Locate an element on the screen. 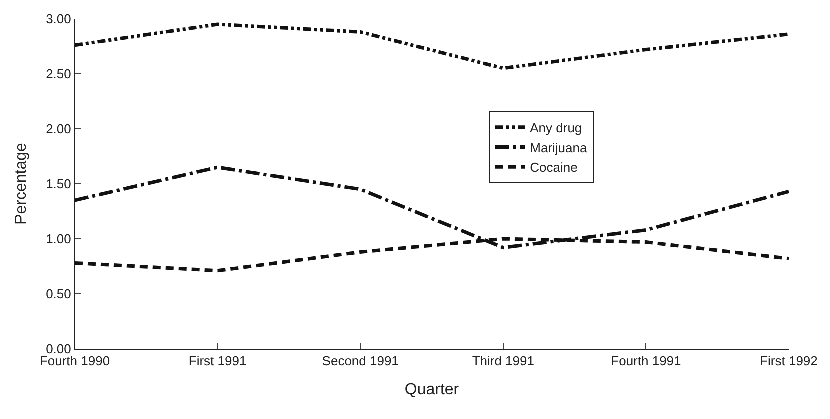 The width and height of the screenshot is (830, 419). legend-label: Marijuana is located at coordinates (559, 148).